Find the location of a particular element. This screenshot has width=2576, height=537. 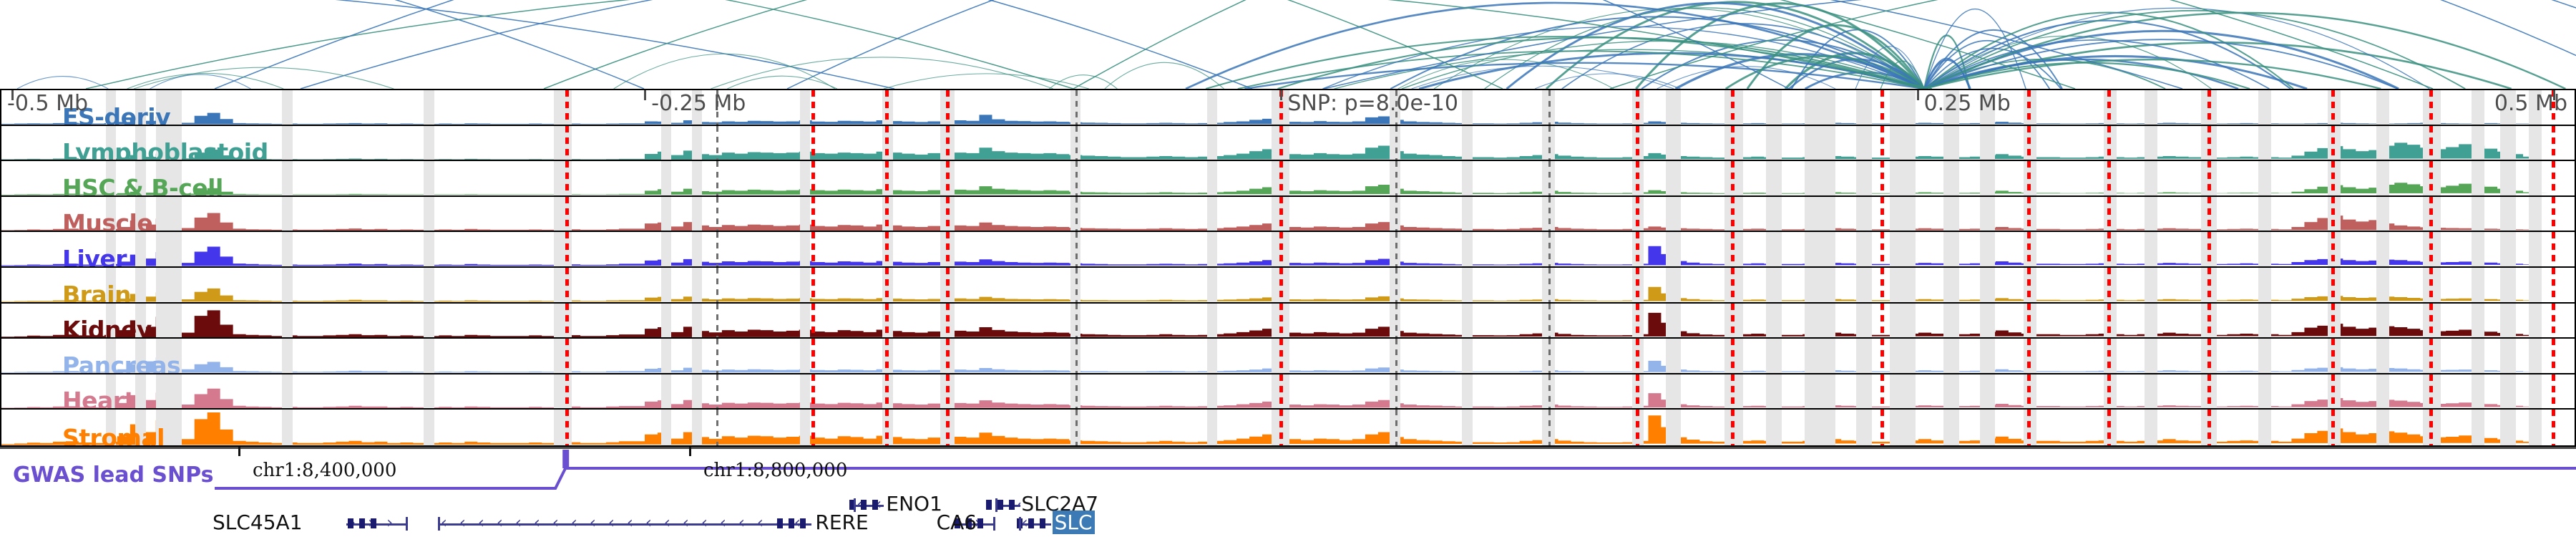

gene-body-ENO1 is located at coordinates (869, 506).